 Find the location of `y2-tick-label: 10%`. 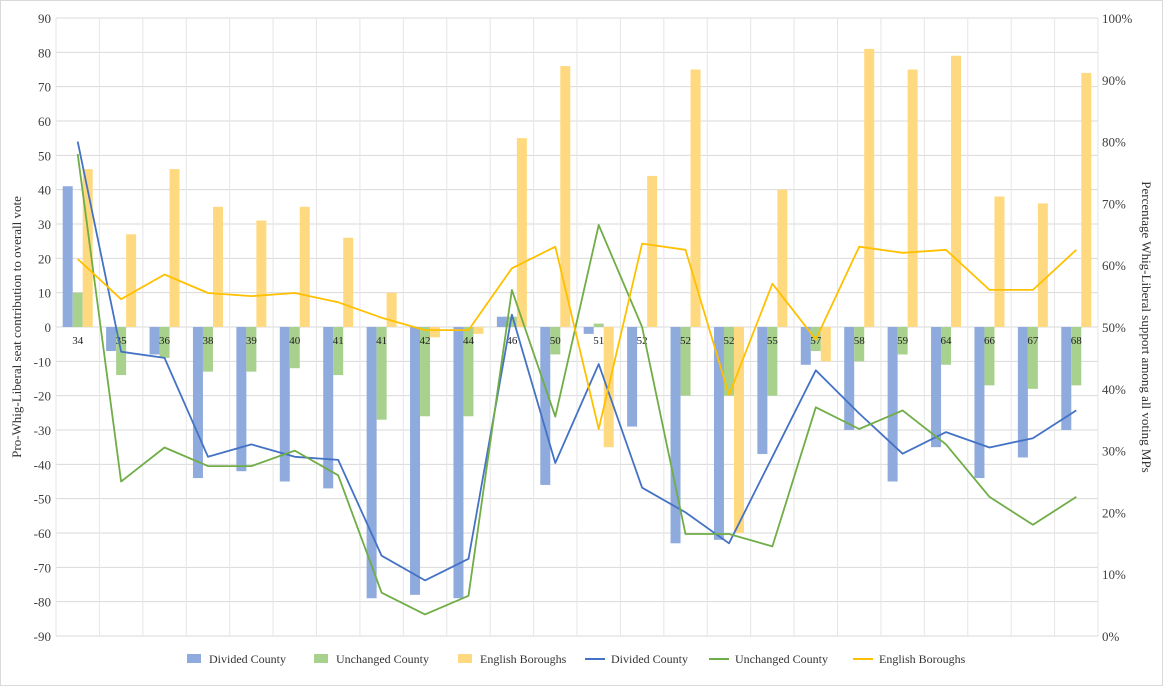

y2-tick-label: 10% is located at coordinates (1114, 574).